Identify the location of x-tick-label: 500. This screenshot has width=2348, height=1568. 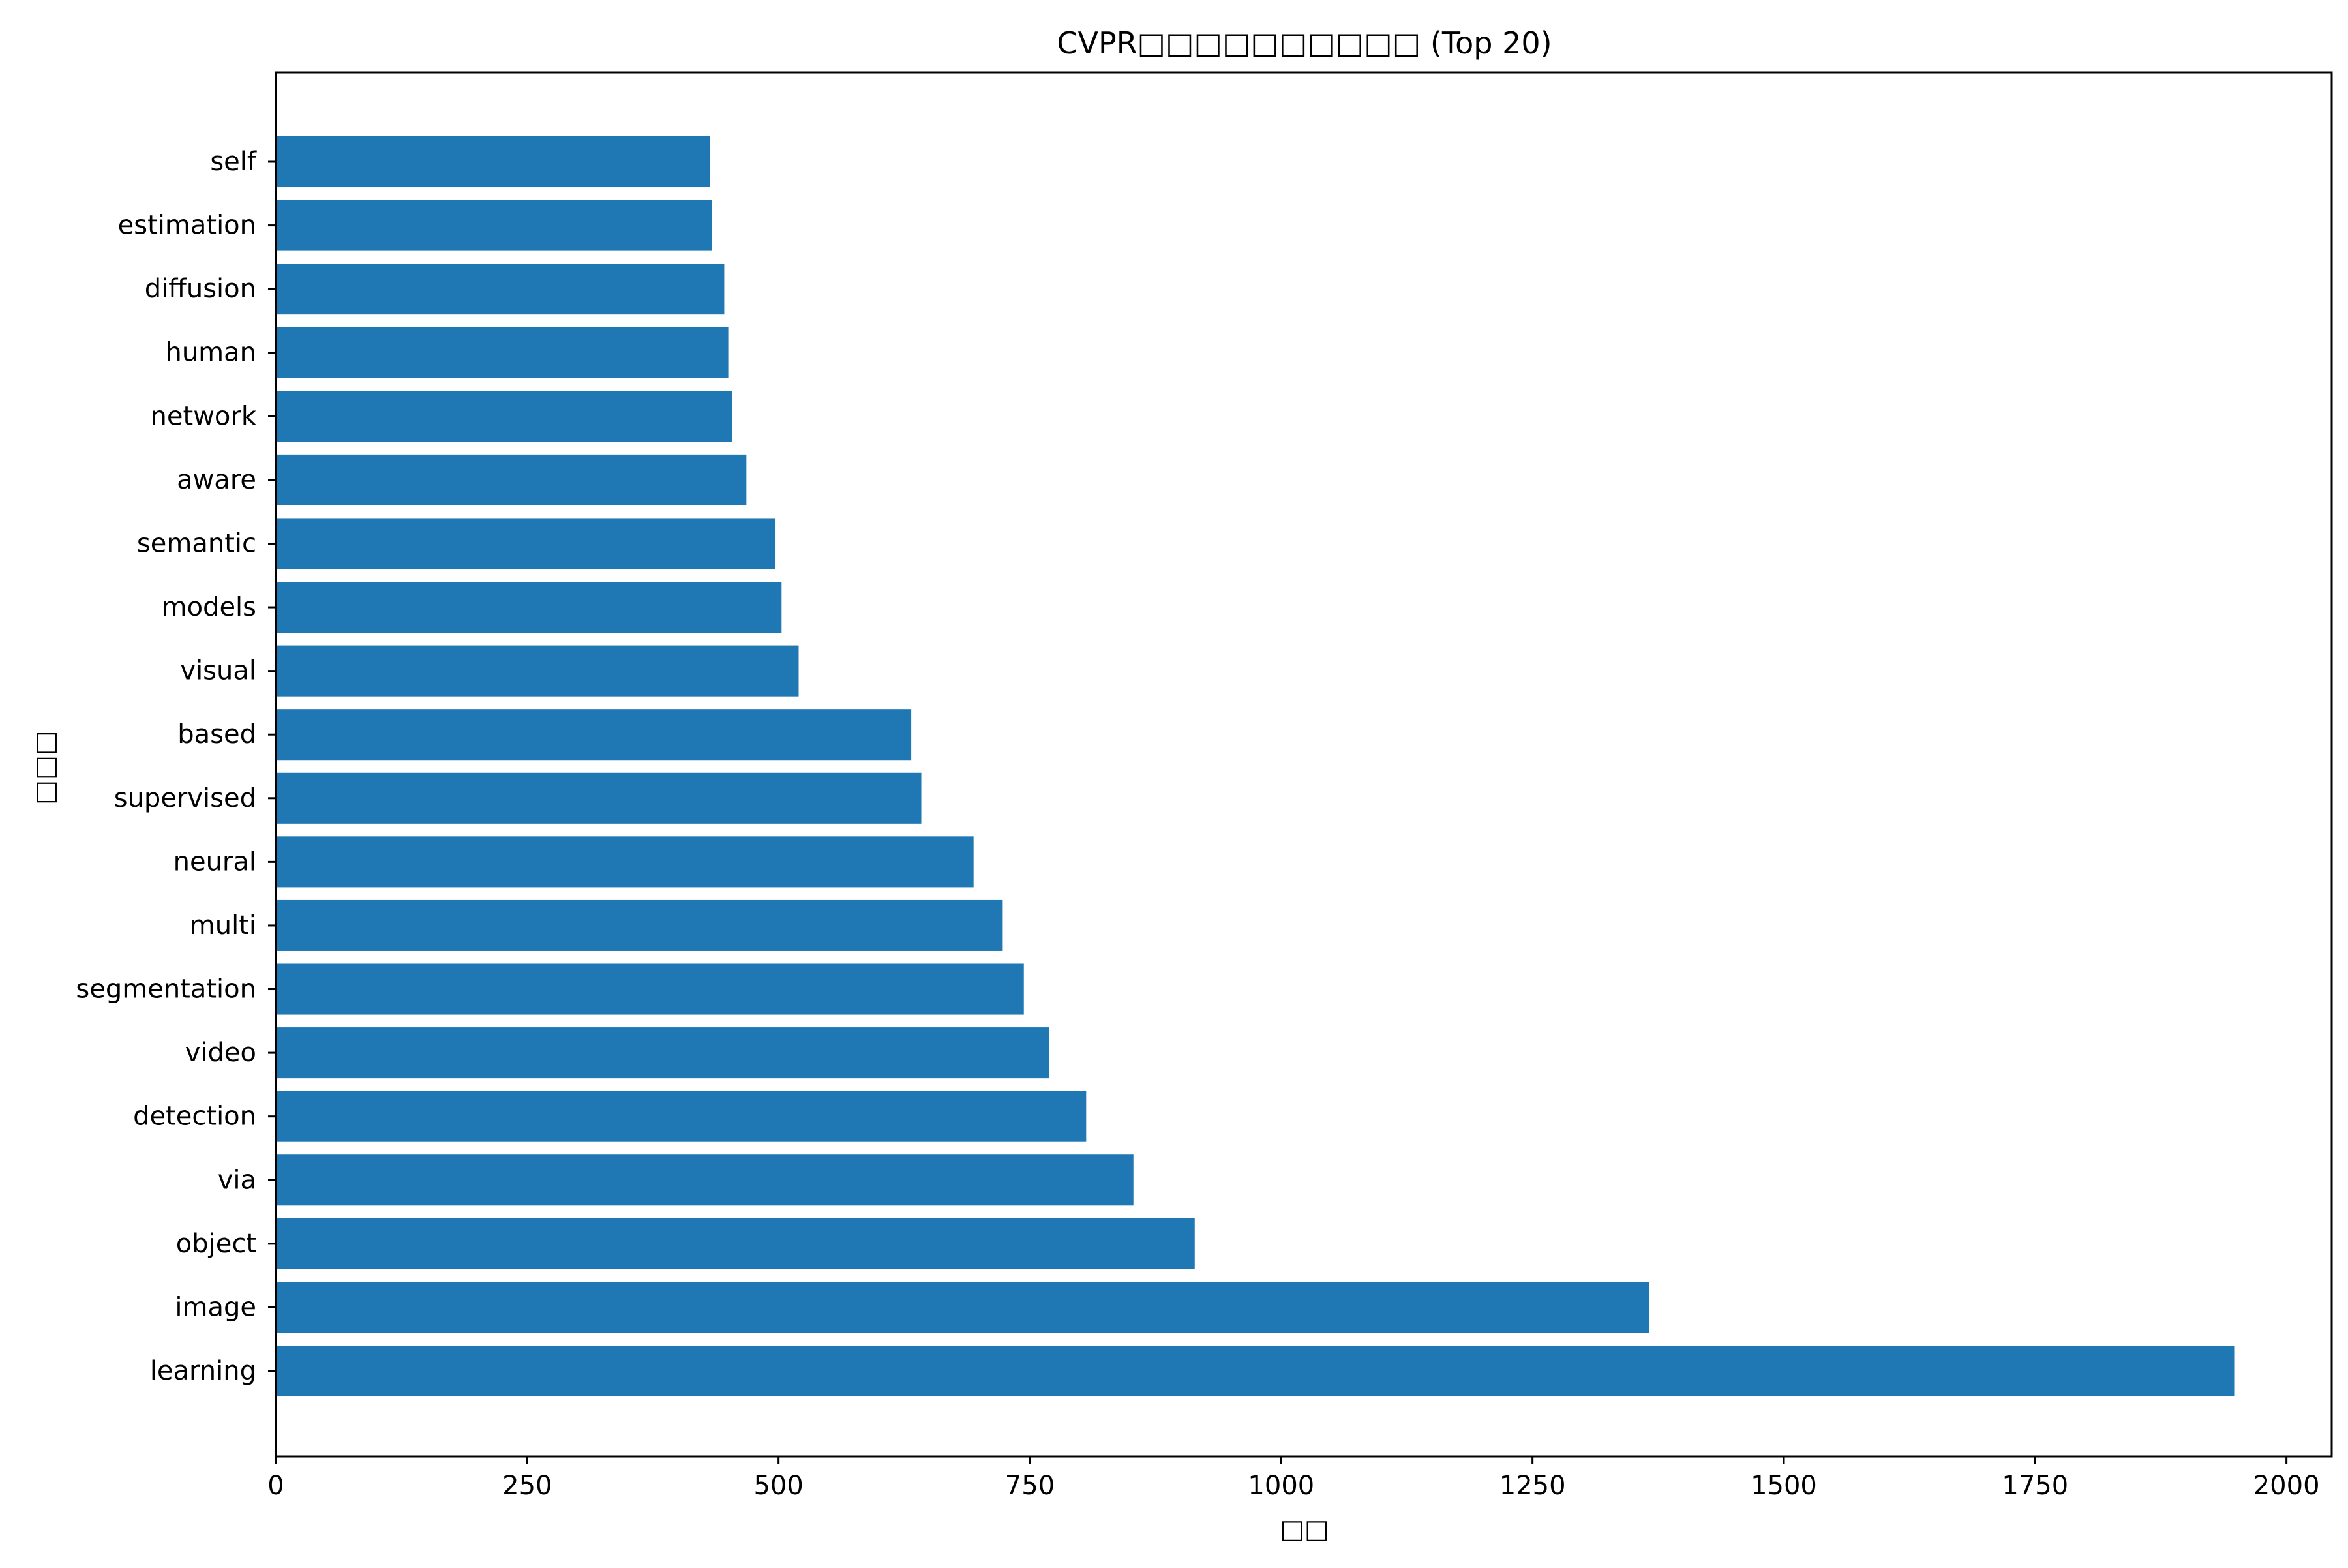
(778, 1486).